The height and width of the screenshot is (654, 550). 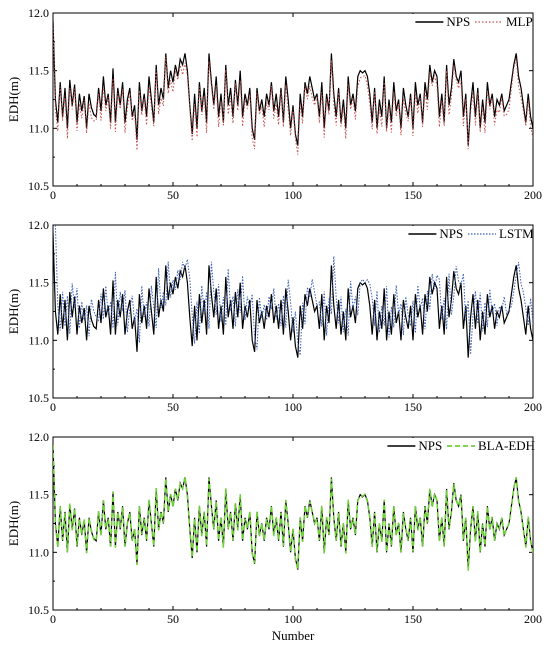 I want to click on legend-lstm-label: LSTM, so click(x=516, y=233).